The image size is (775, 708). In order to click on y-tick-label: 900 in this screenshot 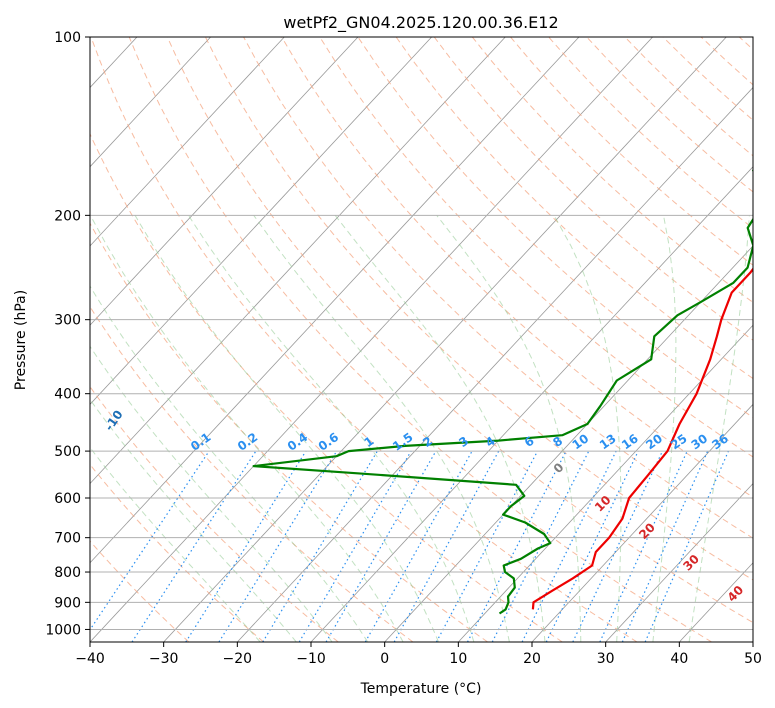, I will do `click(67, 603)`.